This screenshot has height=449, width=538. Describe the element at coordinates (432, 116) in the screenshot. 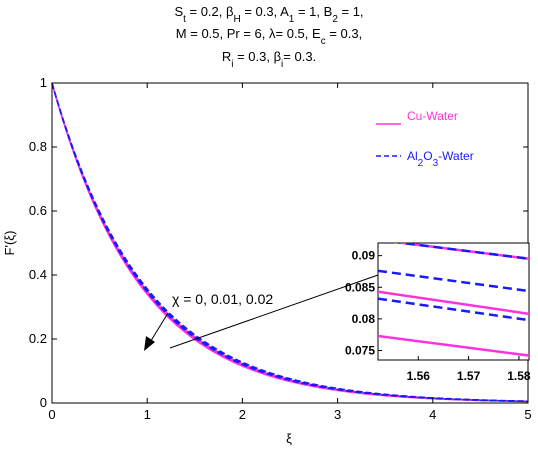

I see `legend-cu-label: Cu-Water` at that location.